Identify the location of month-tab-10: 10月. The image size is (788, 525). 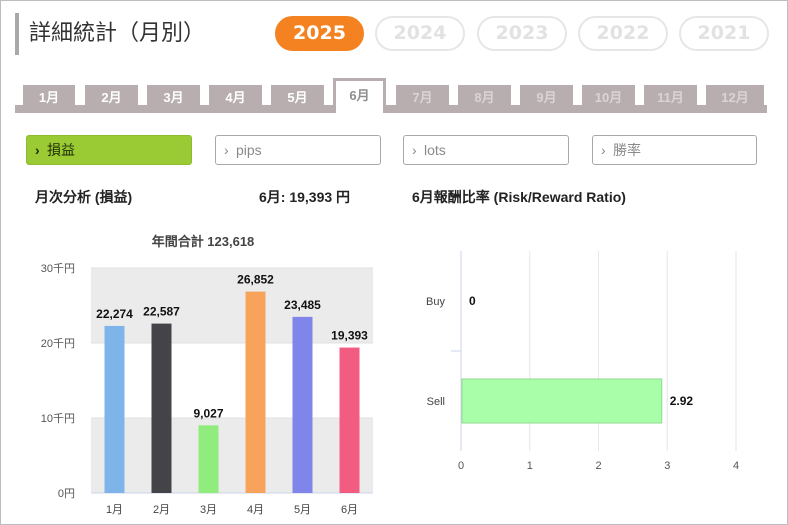
(608, 98).